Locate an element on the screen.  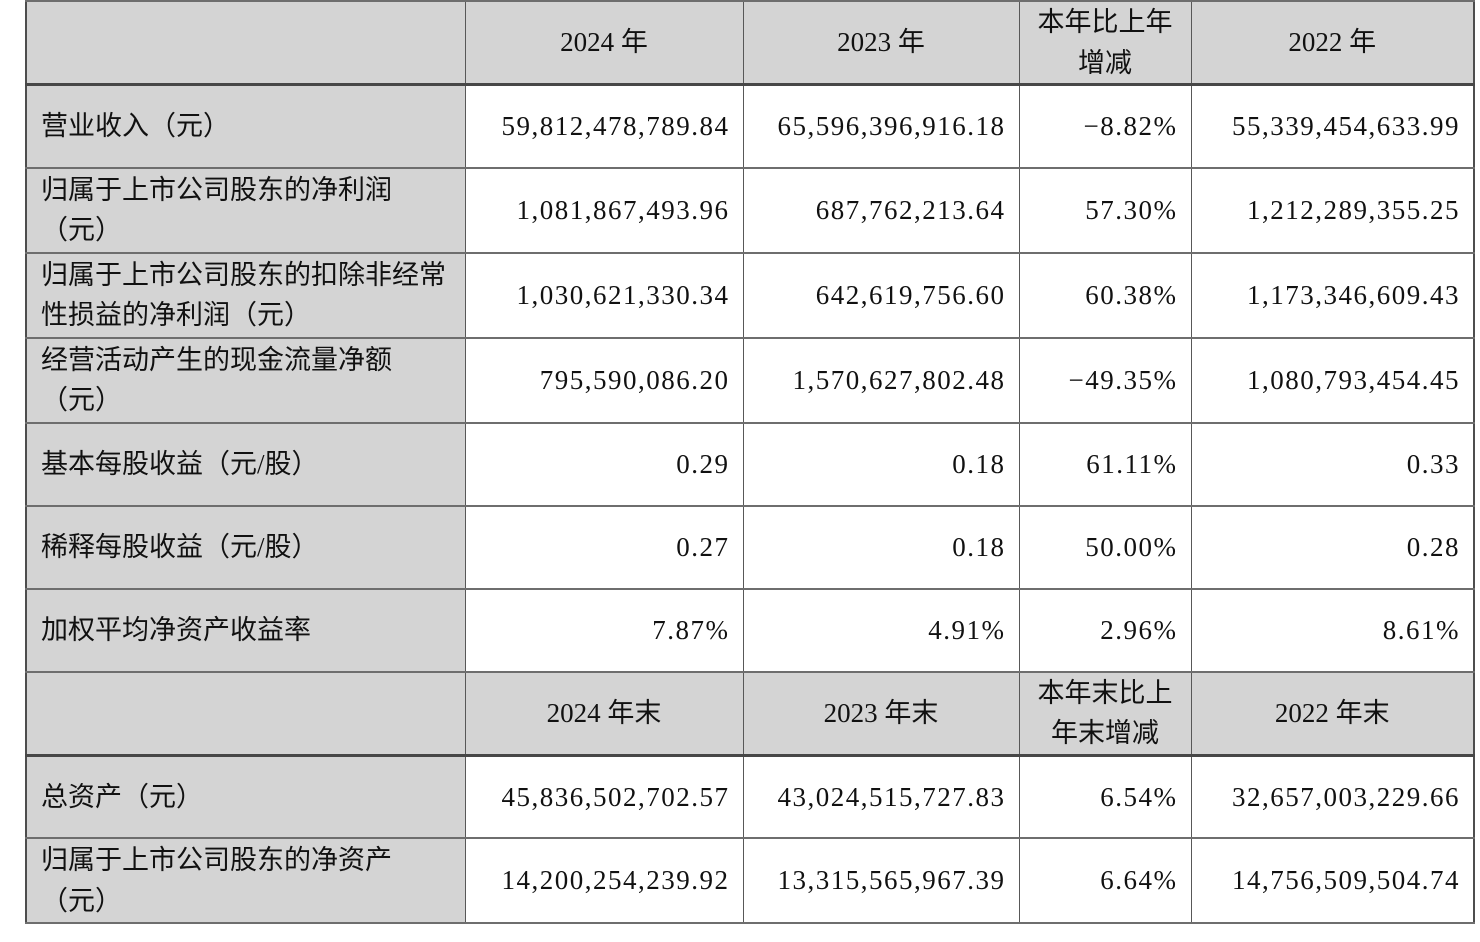
value-2022: 14,756,509,504.74 is located at coordinates (1332, 880).